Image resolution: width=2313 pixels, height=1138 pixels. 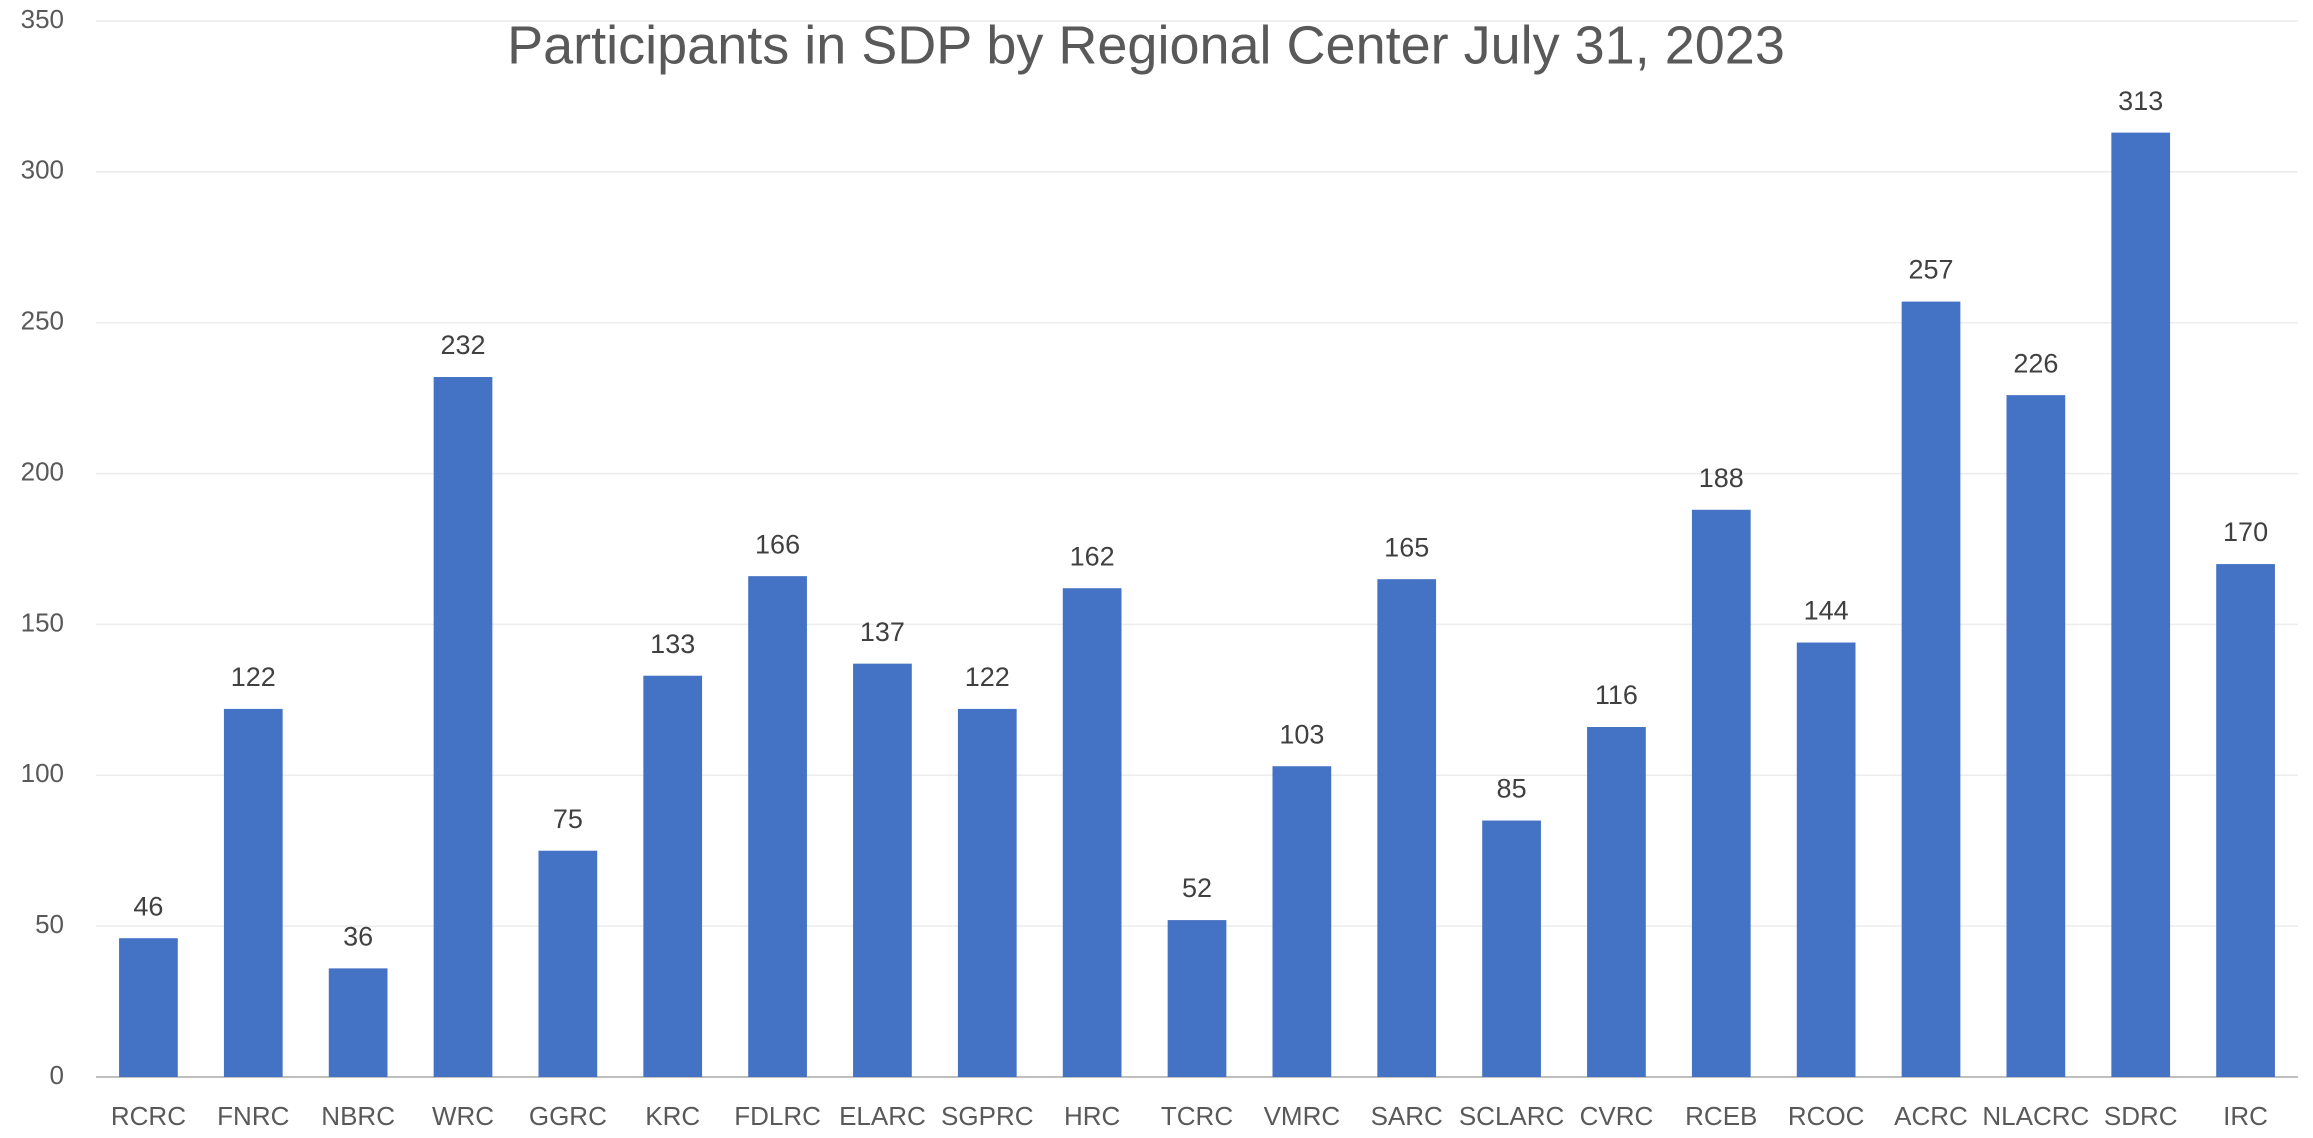 I want to click on data-label: 103, so click(x=1301, y=734).